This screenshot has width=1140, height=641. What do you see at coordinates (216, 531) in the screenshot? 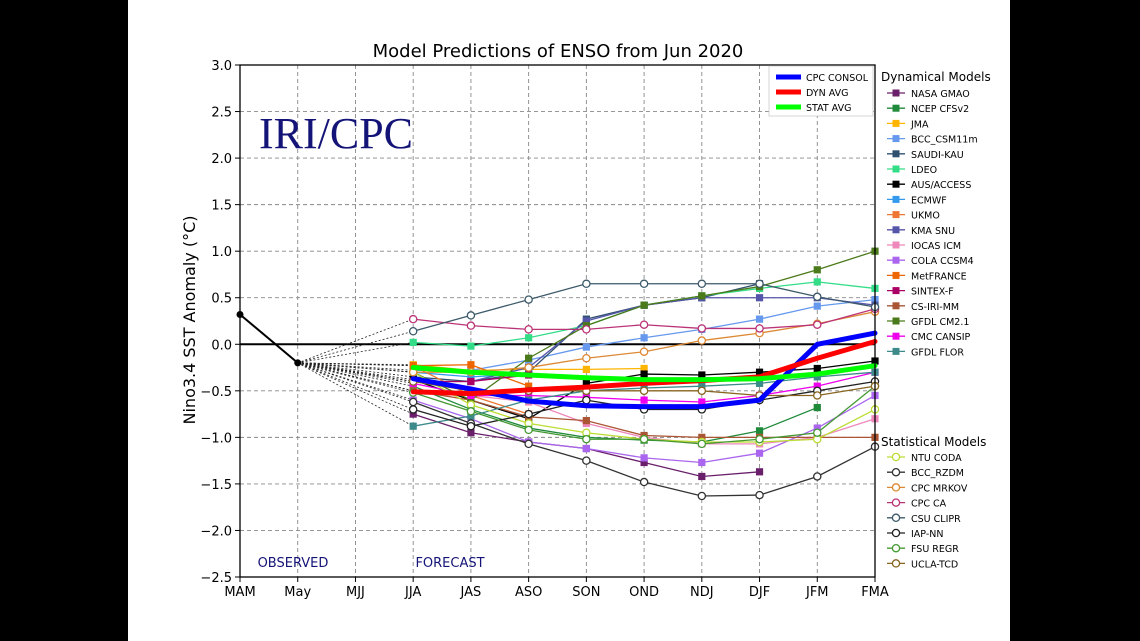
I see `y-tick-label: −2.0` at bounding box center [216, 531].